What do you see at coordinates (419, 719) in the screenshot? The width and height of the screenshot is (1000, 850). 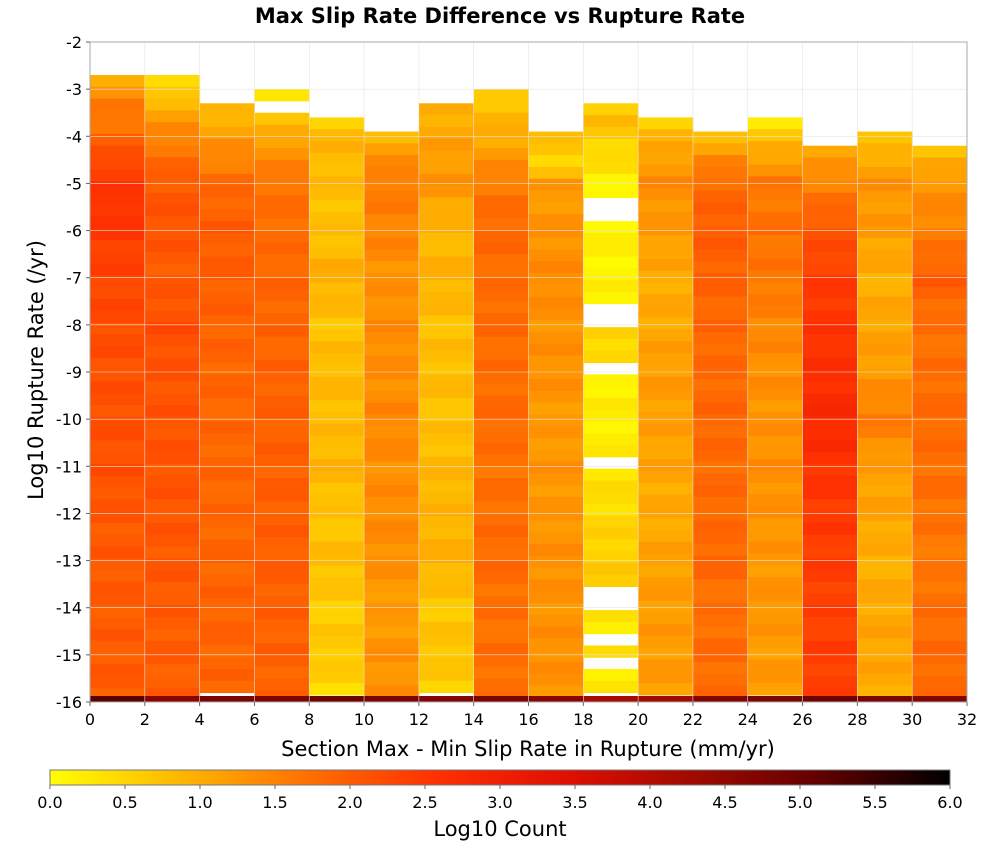 I see `x-tick-label: 12` at bounding box center [419, 719].